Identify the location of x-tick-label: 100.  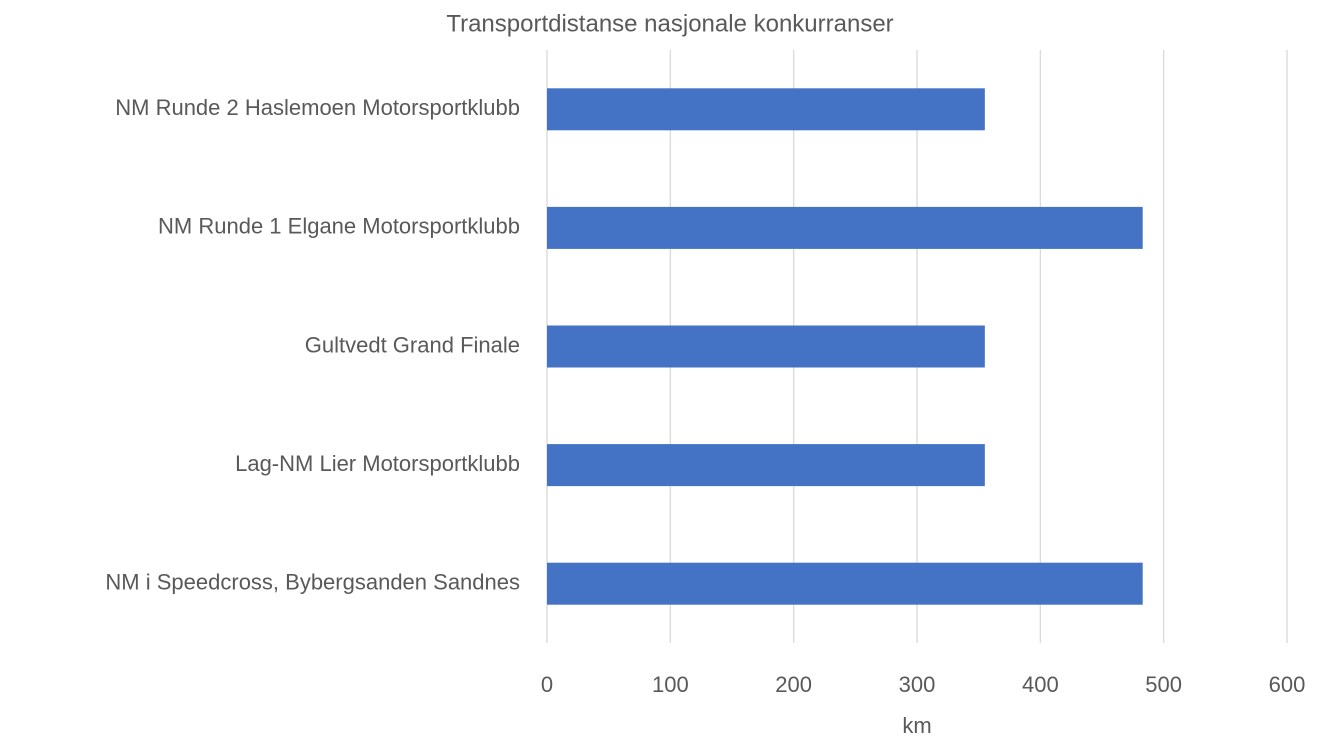
(670, 684).